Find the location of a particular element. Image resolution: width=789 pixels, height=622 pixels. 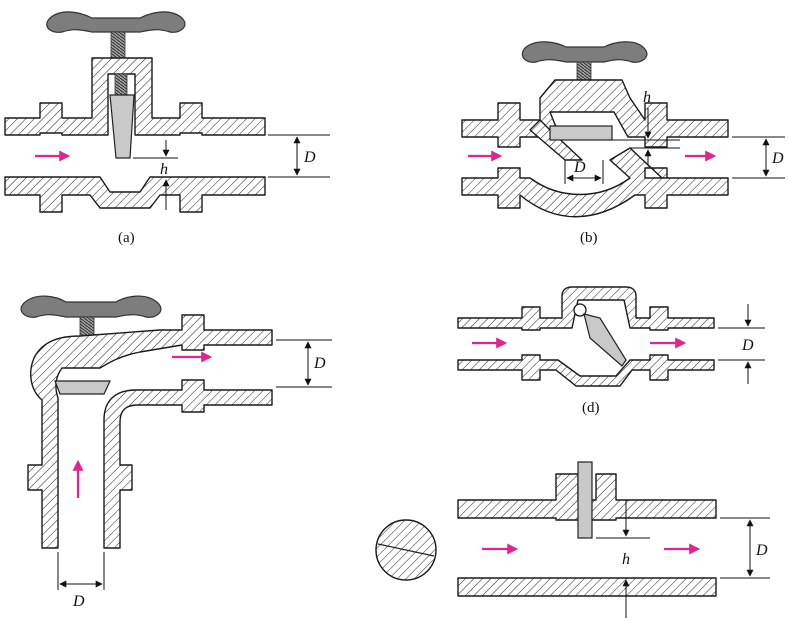

pipe-wall-lower-a is located at coordinates (135, 194).